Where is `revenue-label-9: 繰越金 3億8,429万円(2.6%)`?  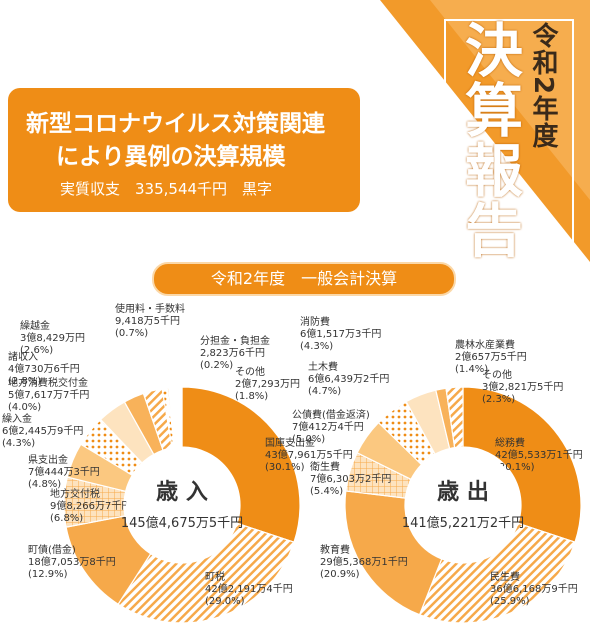
revenue-label-9: 繰越金 3億8,429万円(2.6%) is located at coordinates (52, 337).